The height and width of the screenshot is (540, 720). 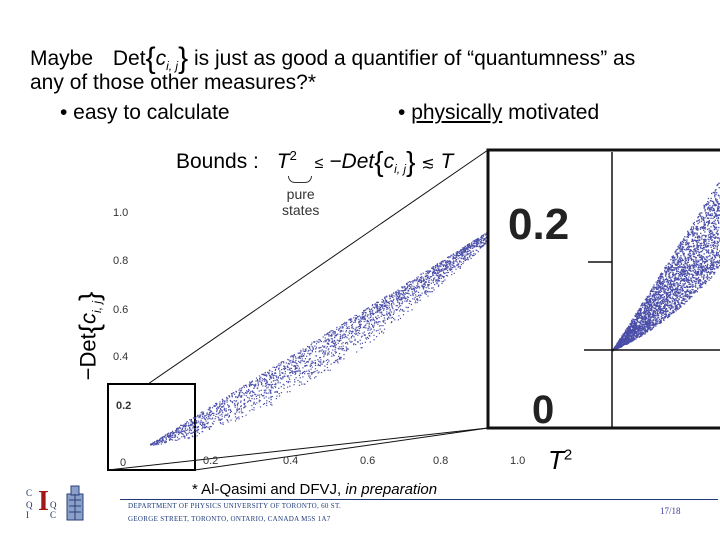 I want to click on bounds-formula: Bounds : T2 ≤ −Det{ci, j} ≲ T, so click(x=315, y=161).